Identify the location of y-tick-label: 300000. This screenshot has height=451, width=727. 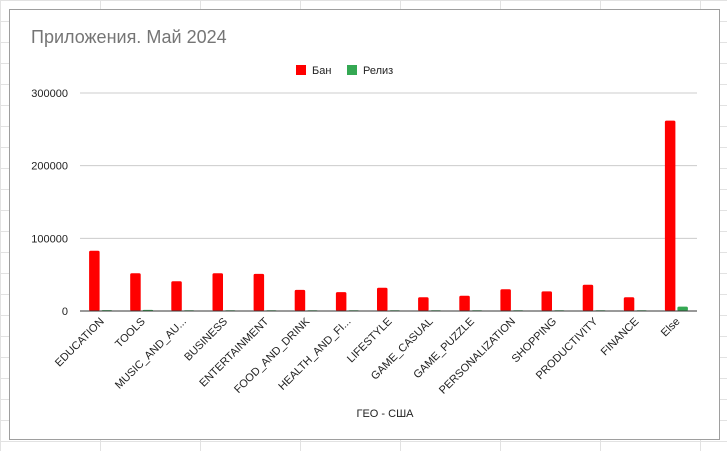
(49, 94).